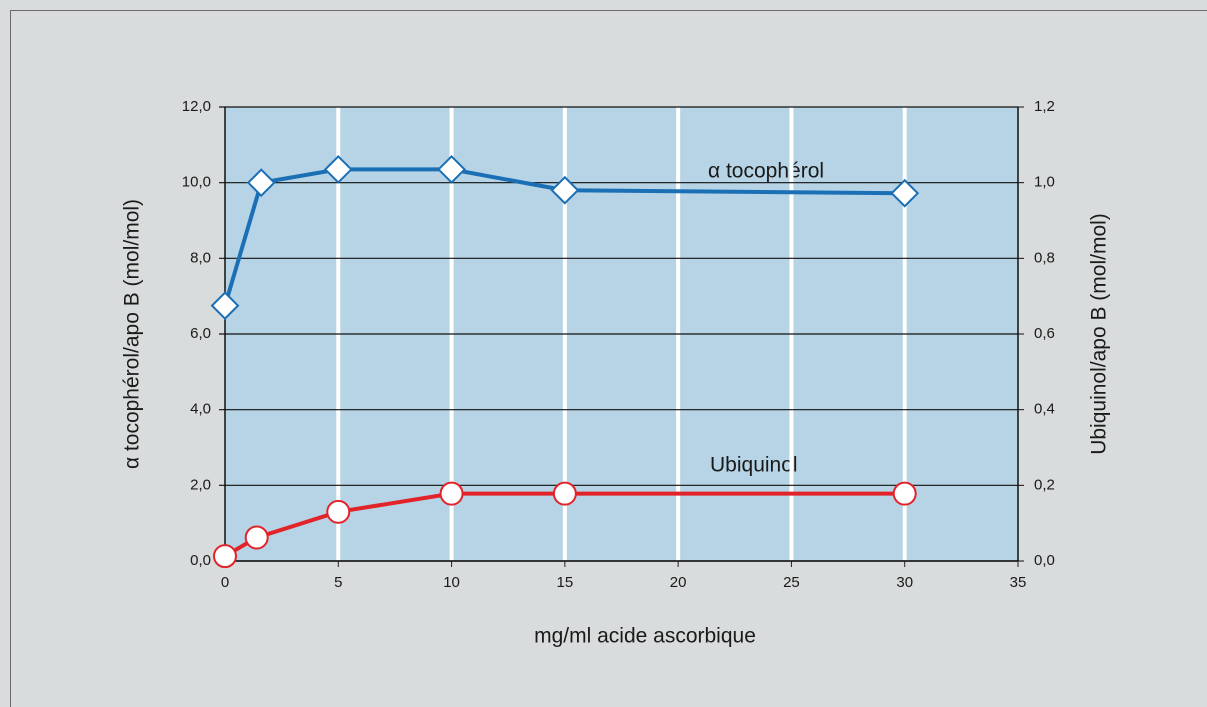 Image resolution: width=1207 pixels, height=707 pixels. What do you see at coordinates (200, 333) in the screenshot?
I see `y-tick-label: 6,0` at bounding box center [200, 333].